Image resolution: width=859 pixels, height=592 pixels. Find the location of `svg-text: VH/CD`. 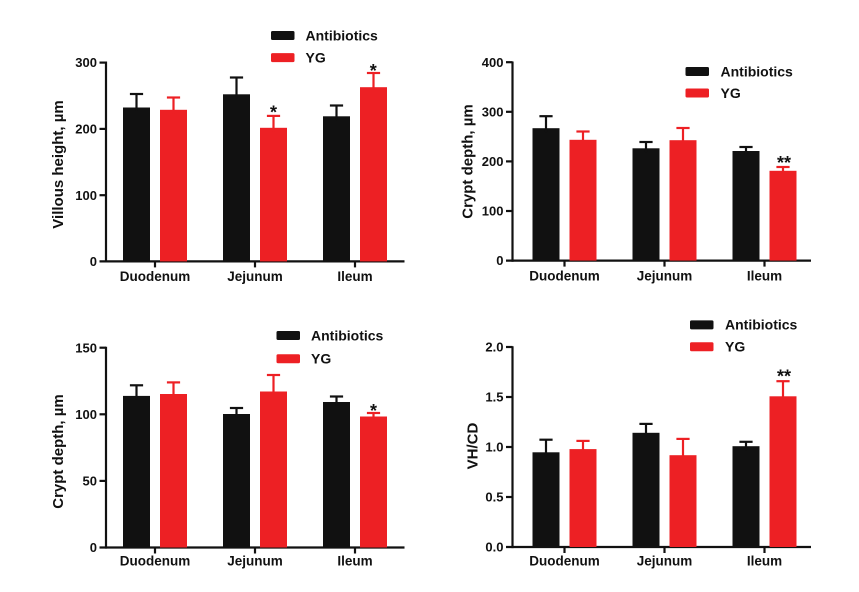

svg-text: VH/CD is located at coordinates (473, 445).